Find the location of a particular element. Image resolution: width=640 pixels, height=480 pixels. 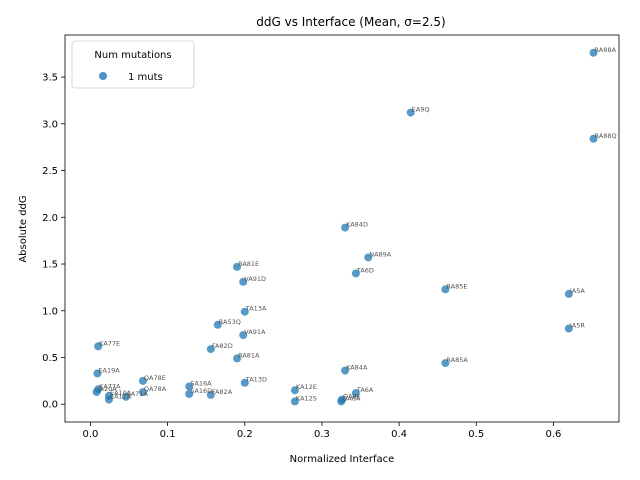

data-point-label: IA5A is located at coordinates (577, 291).